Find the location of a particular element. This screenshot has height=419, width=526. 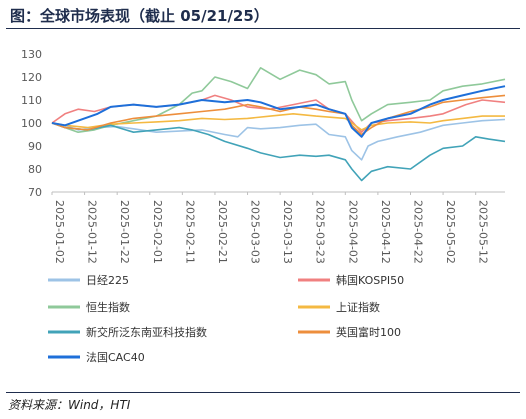

y-axis: 70 80 90 100 110 120 130 is located at coordinates (31, 123).